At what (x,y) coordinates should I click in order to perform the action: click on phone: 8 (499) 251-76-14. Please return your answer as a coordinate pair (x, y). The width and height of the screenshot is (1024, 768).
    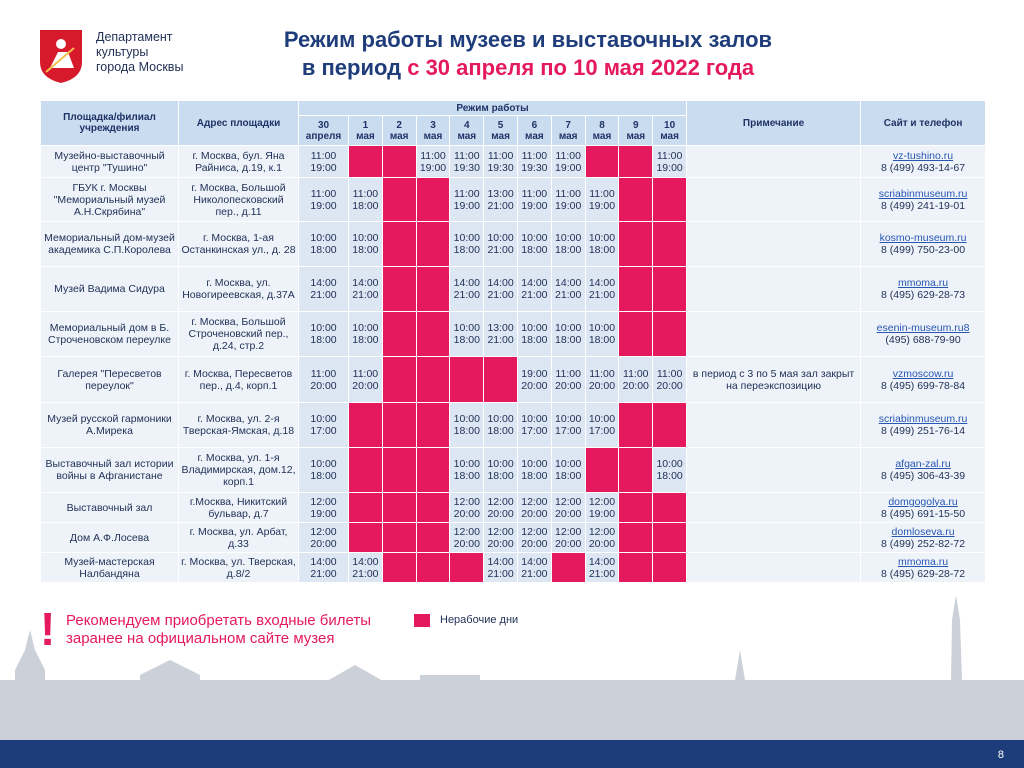
    Looking at the image, I should click on (923, 431).